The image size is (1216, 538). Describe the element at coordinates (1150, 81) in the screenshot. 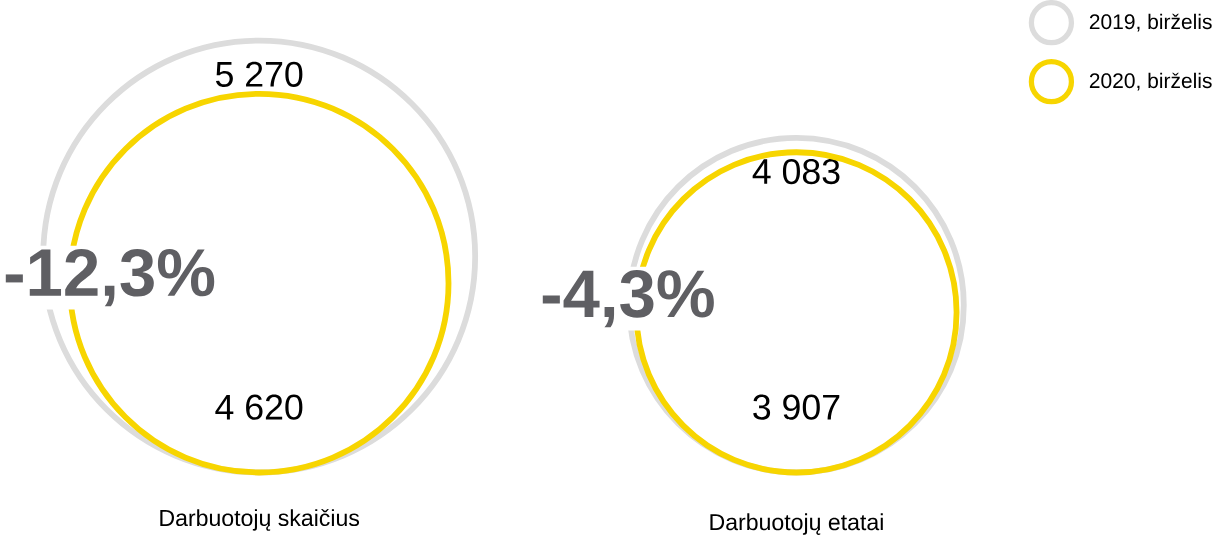

I see `legend-label: 2020, birželis` at that location.